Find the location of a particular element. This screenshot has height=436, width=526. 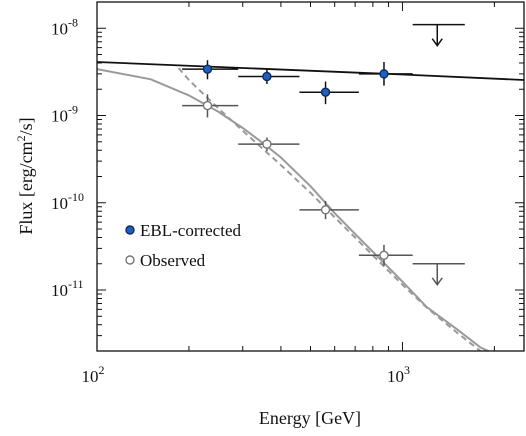

y-tick-label: 10⁻¹⁰ is located at coordinates (67, 201).